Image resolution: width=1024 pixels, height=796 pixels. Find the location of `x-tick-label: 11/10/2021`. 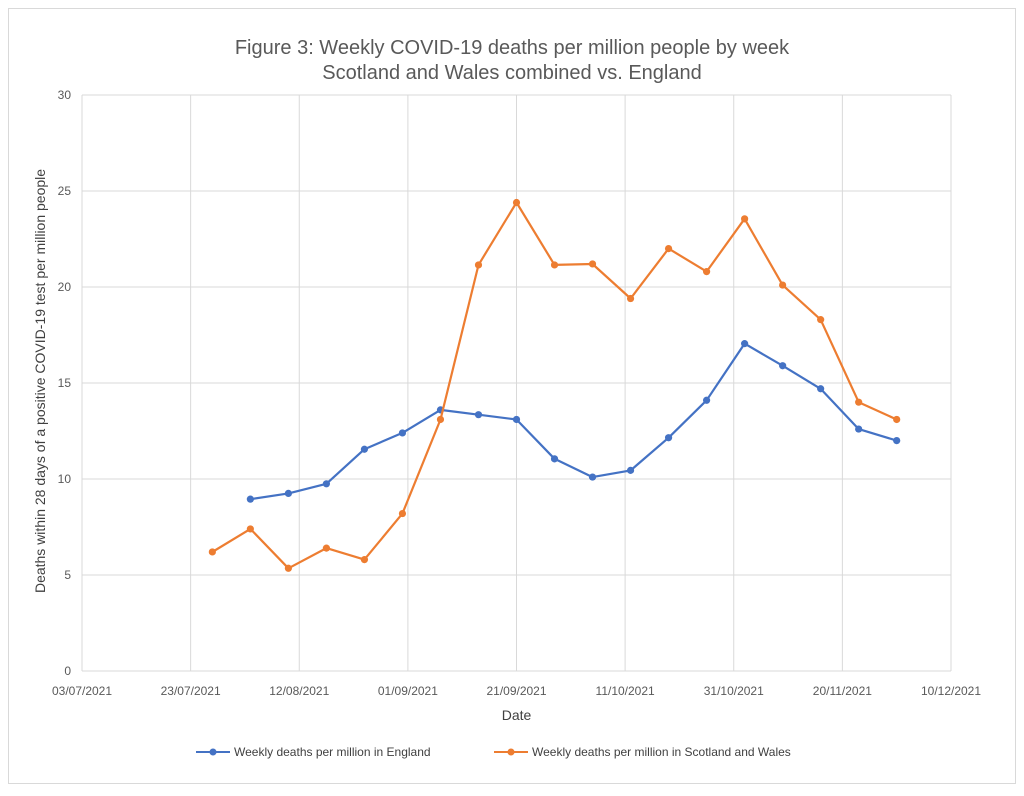

x-tick-label: 11/10/2021 is located at coordinates (625, 691).